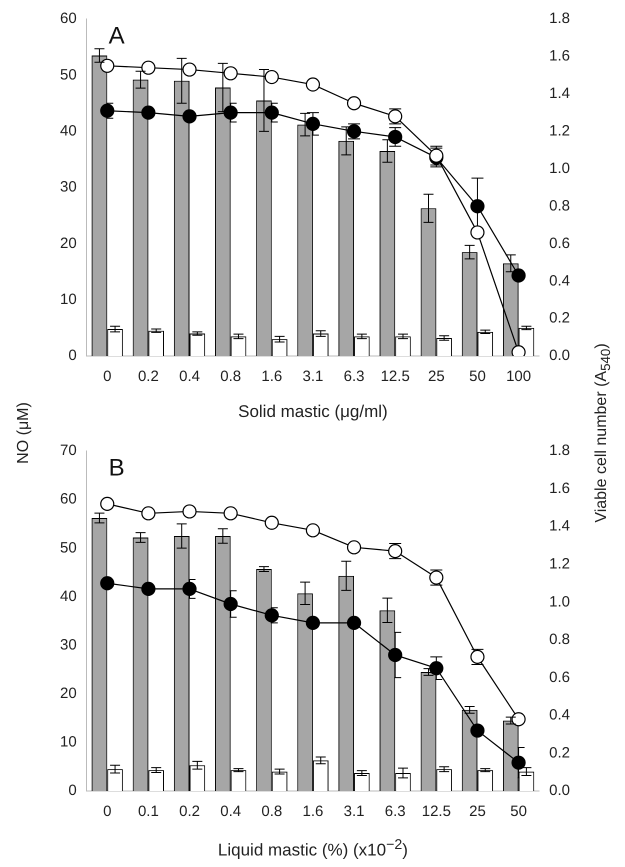 The height and width of the screenshot is (867, 625). Describe the element at coordinates (313, 412) in the screenshot. I see `x-axis-title: Solid mastic (μg/ml)` at that location.